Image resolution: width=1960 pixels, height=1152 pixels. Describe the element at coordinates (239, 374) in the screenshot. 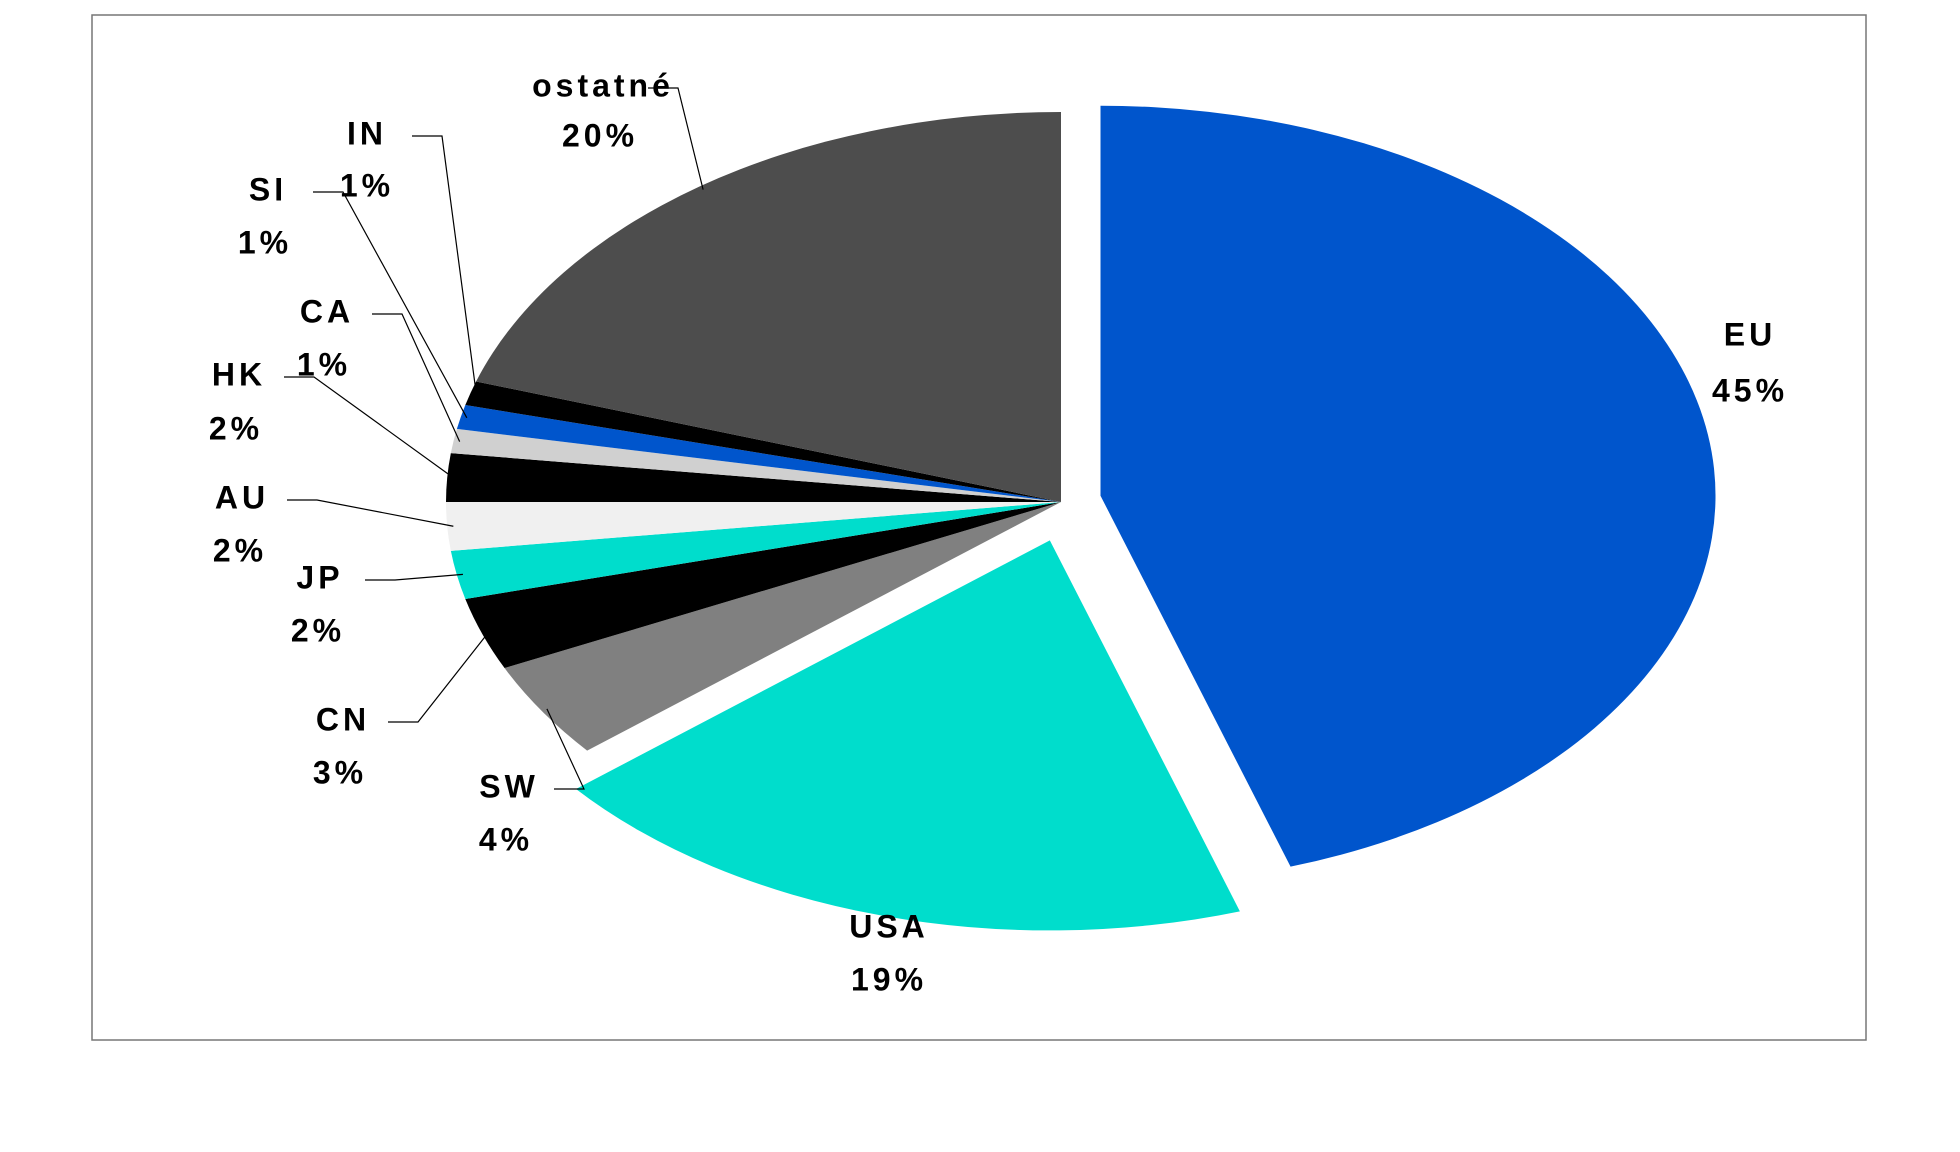

I see `slice-label: HK` at that location.